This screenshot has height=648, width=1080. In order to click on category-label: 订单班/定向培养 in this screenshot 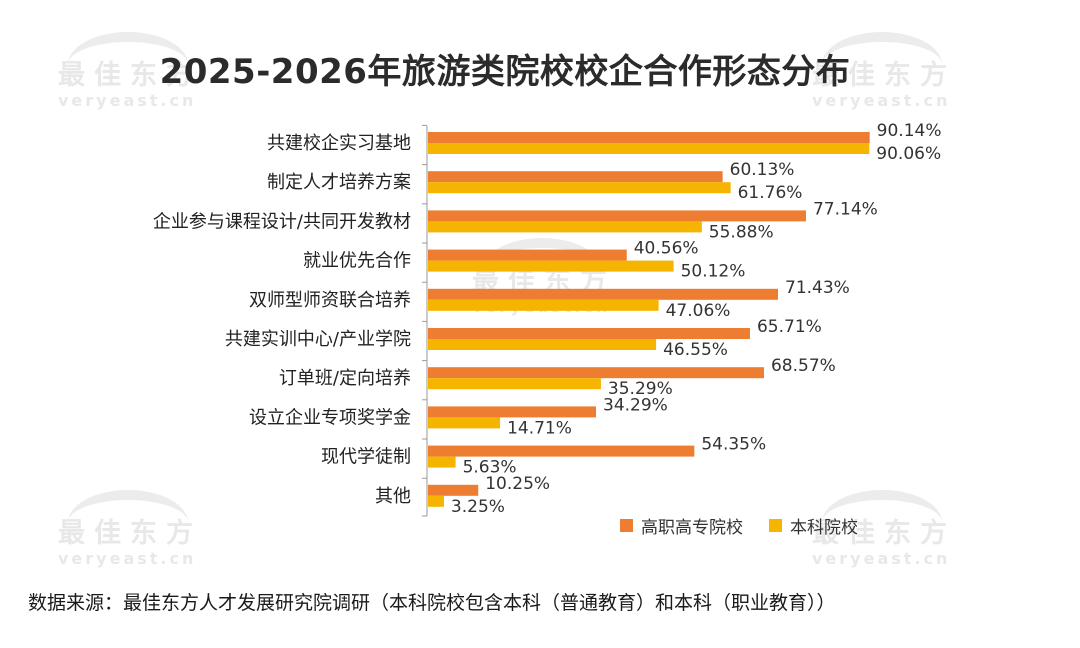, I will do `click(345, 378)`.